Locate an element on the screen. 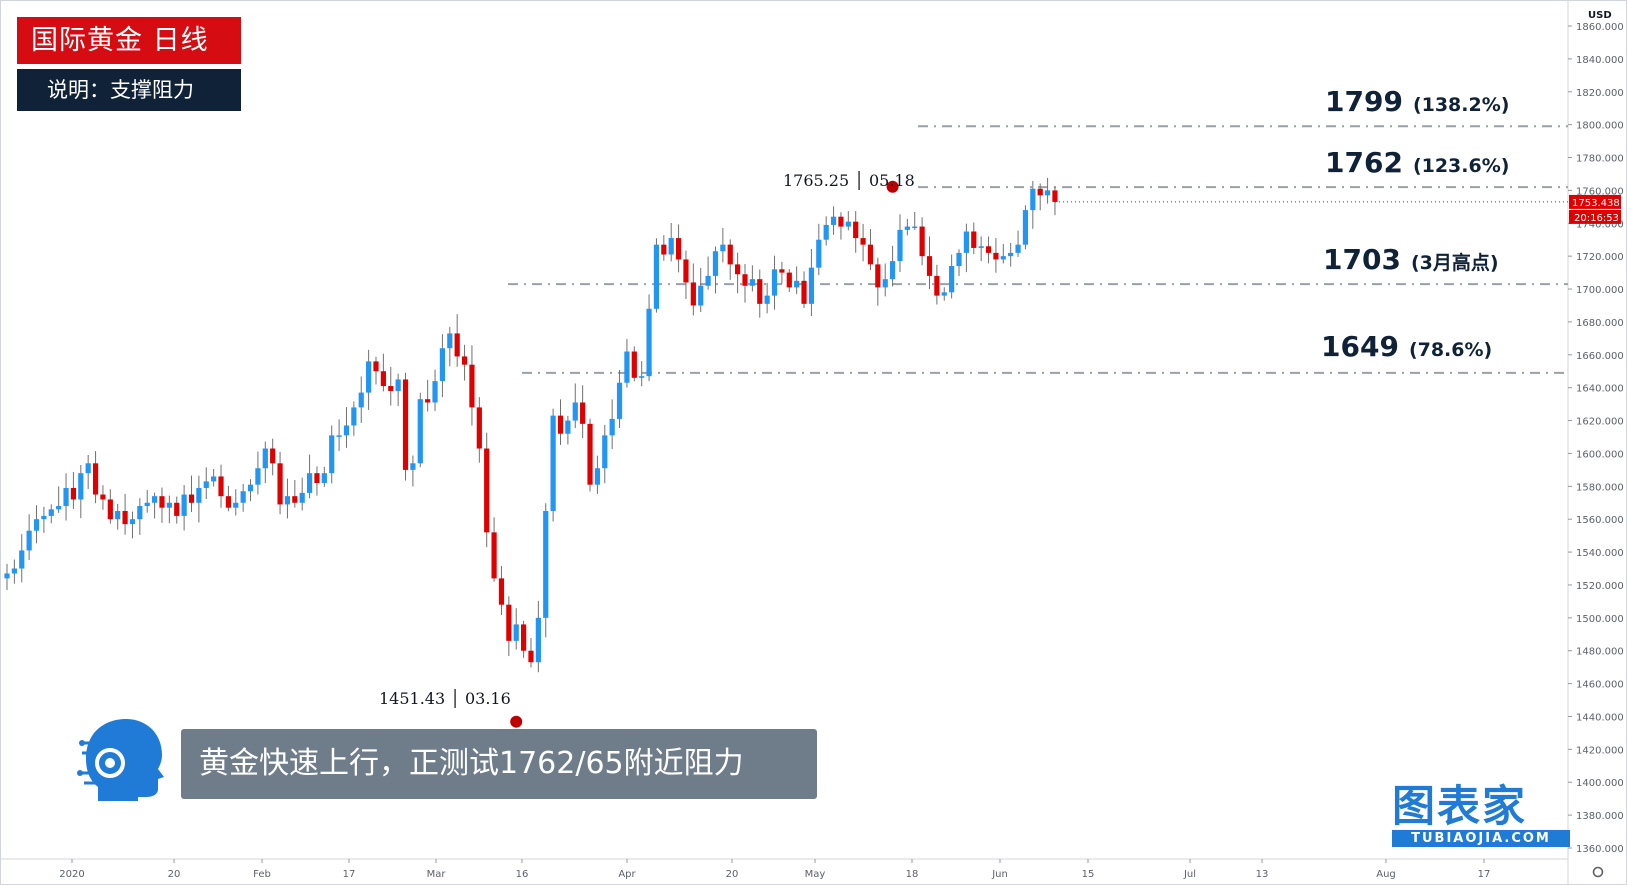 The height and width of the screenshot is (885, 1627). y-tick-label: 1680.000 is located at coordinates (1600, 323).